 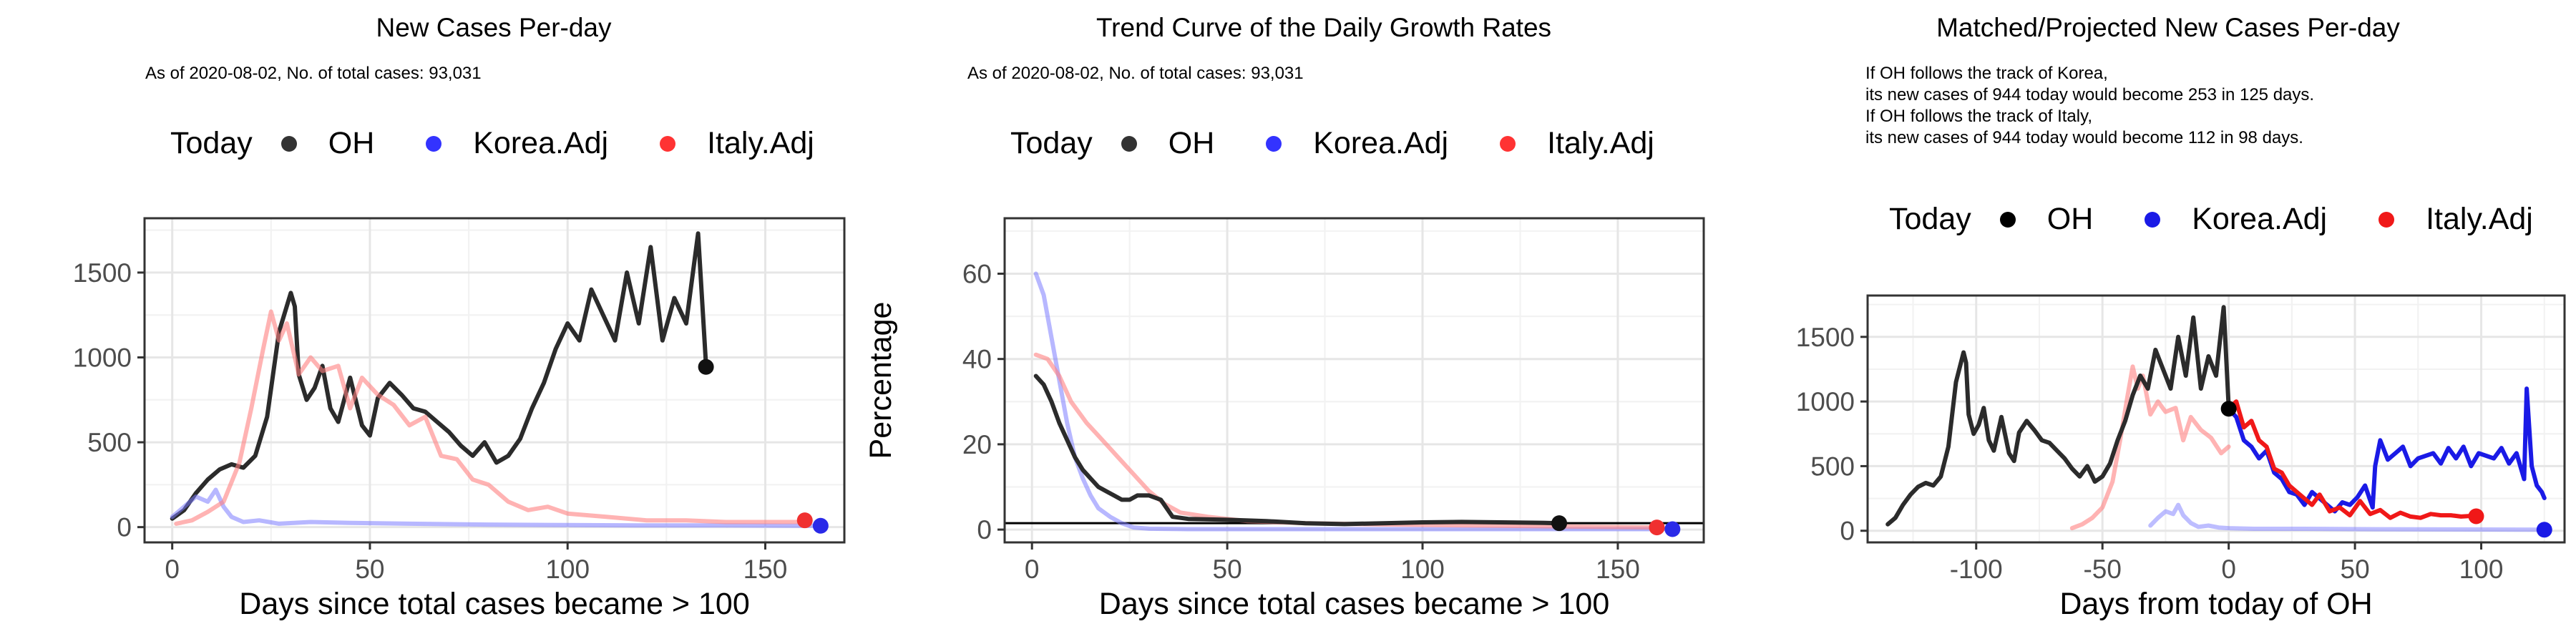 I want to click on series-line-korea-adj, so click(x=496, y=507).